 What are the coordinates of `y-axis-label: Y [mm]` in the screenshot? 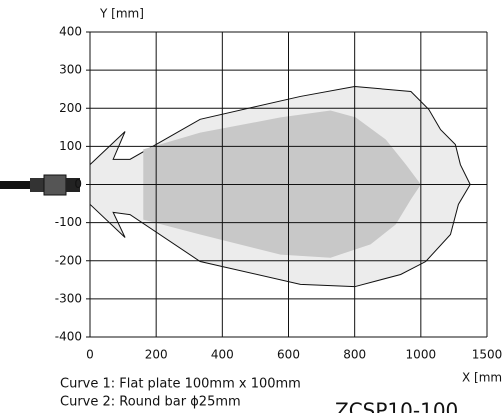 It's located at (121, 14).